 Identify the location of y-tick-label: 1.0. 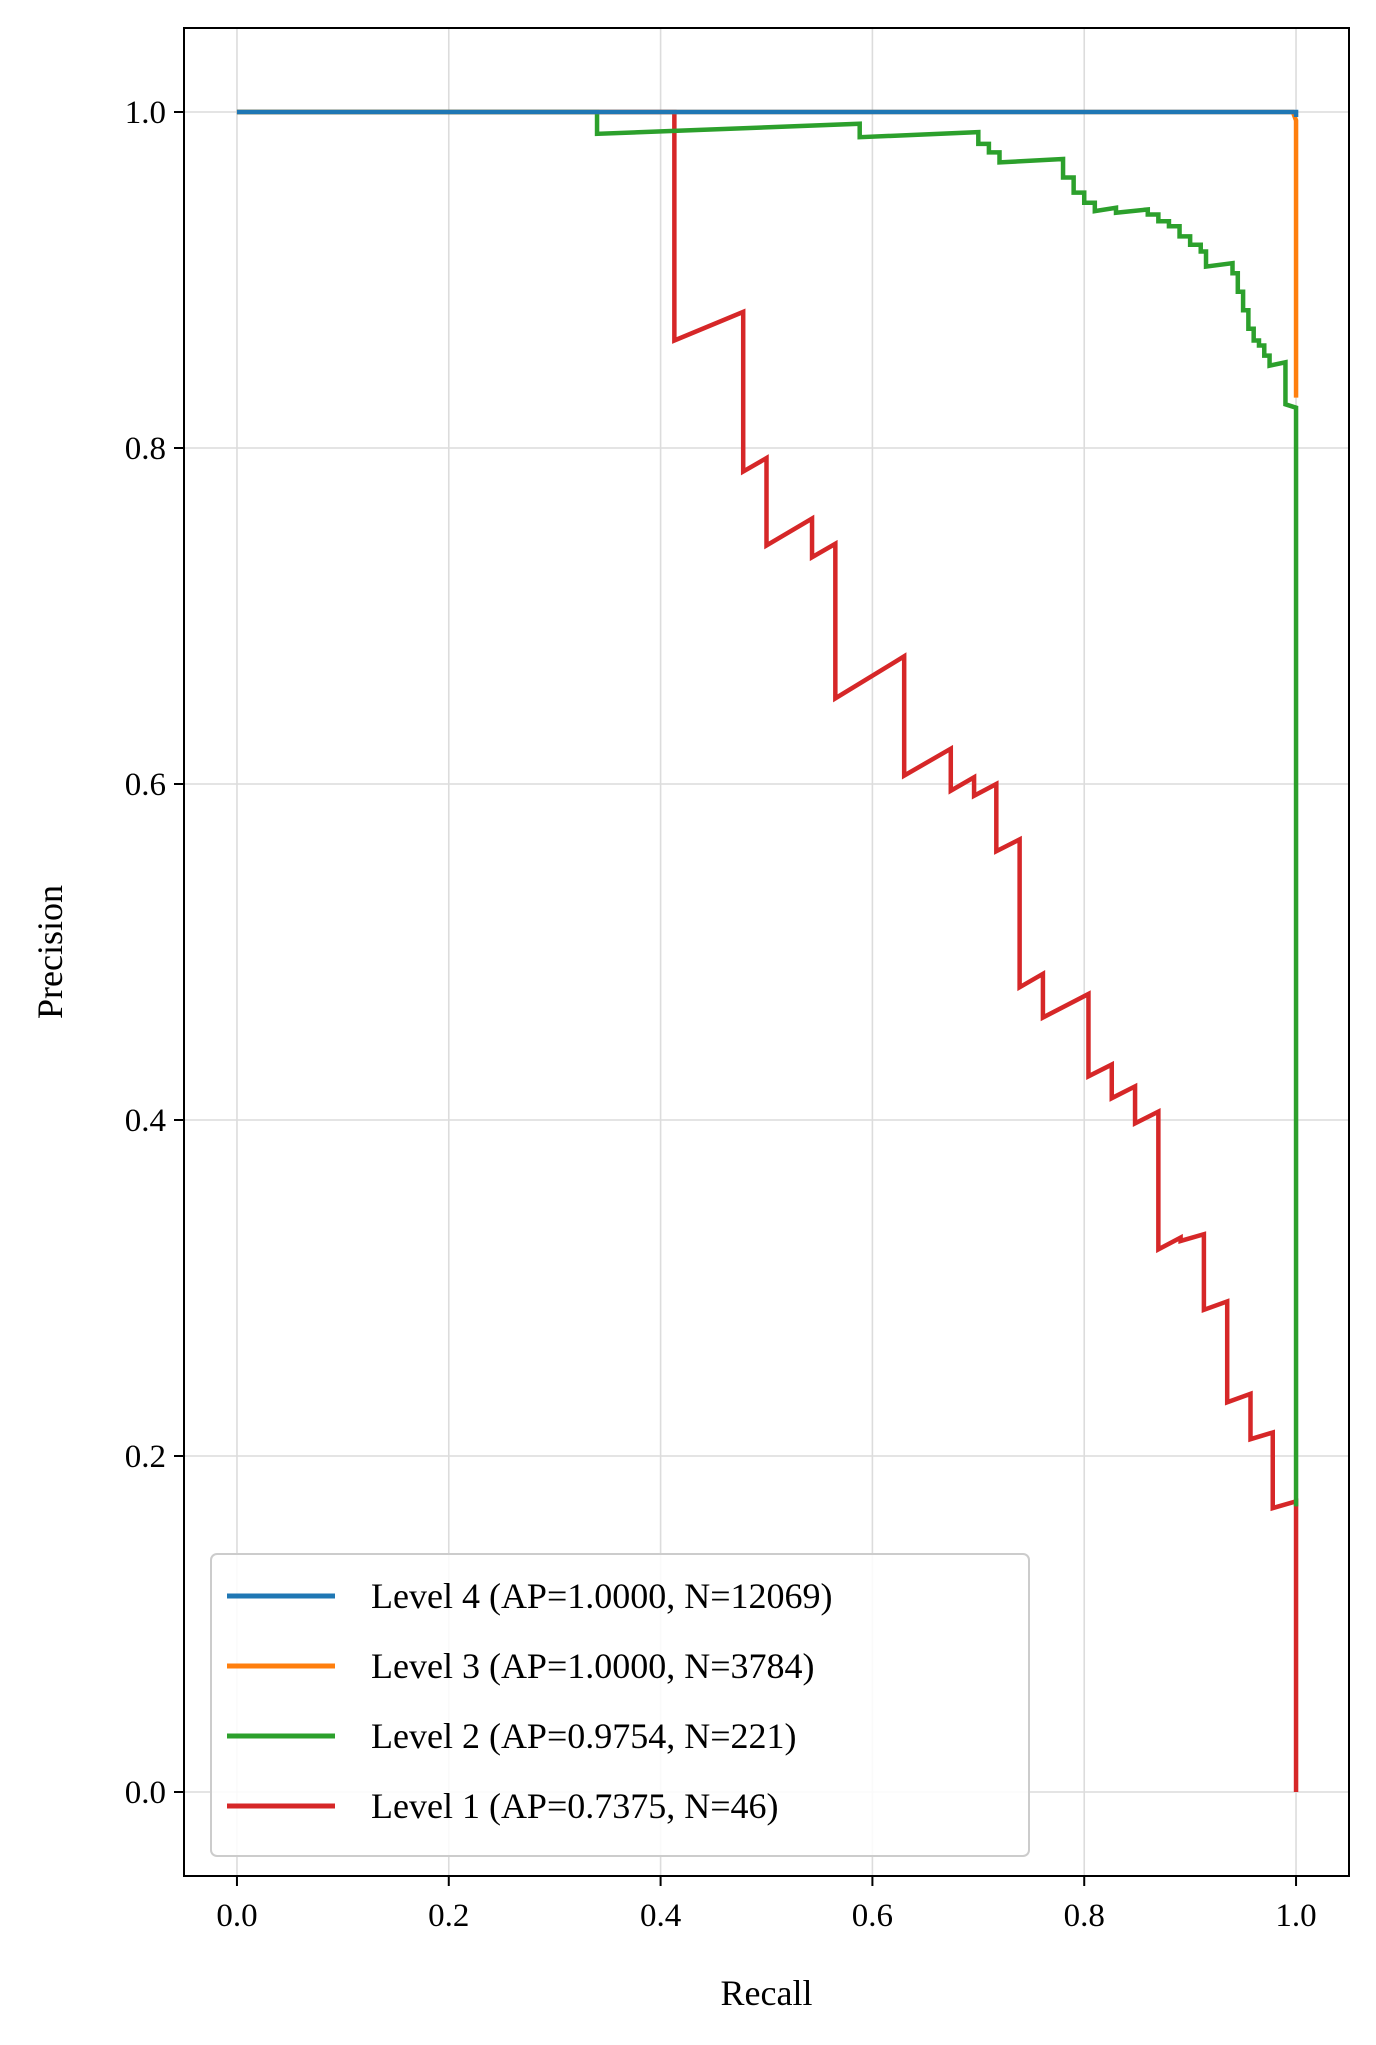
(145, 113).